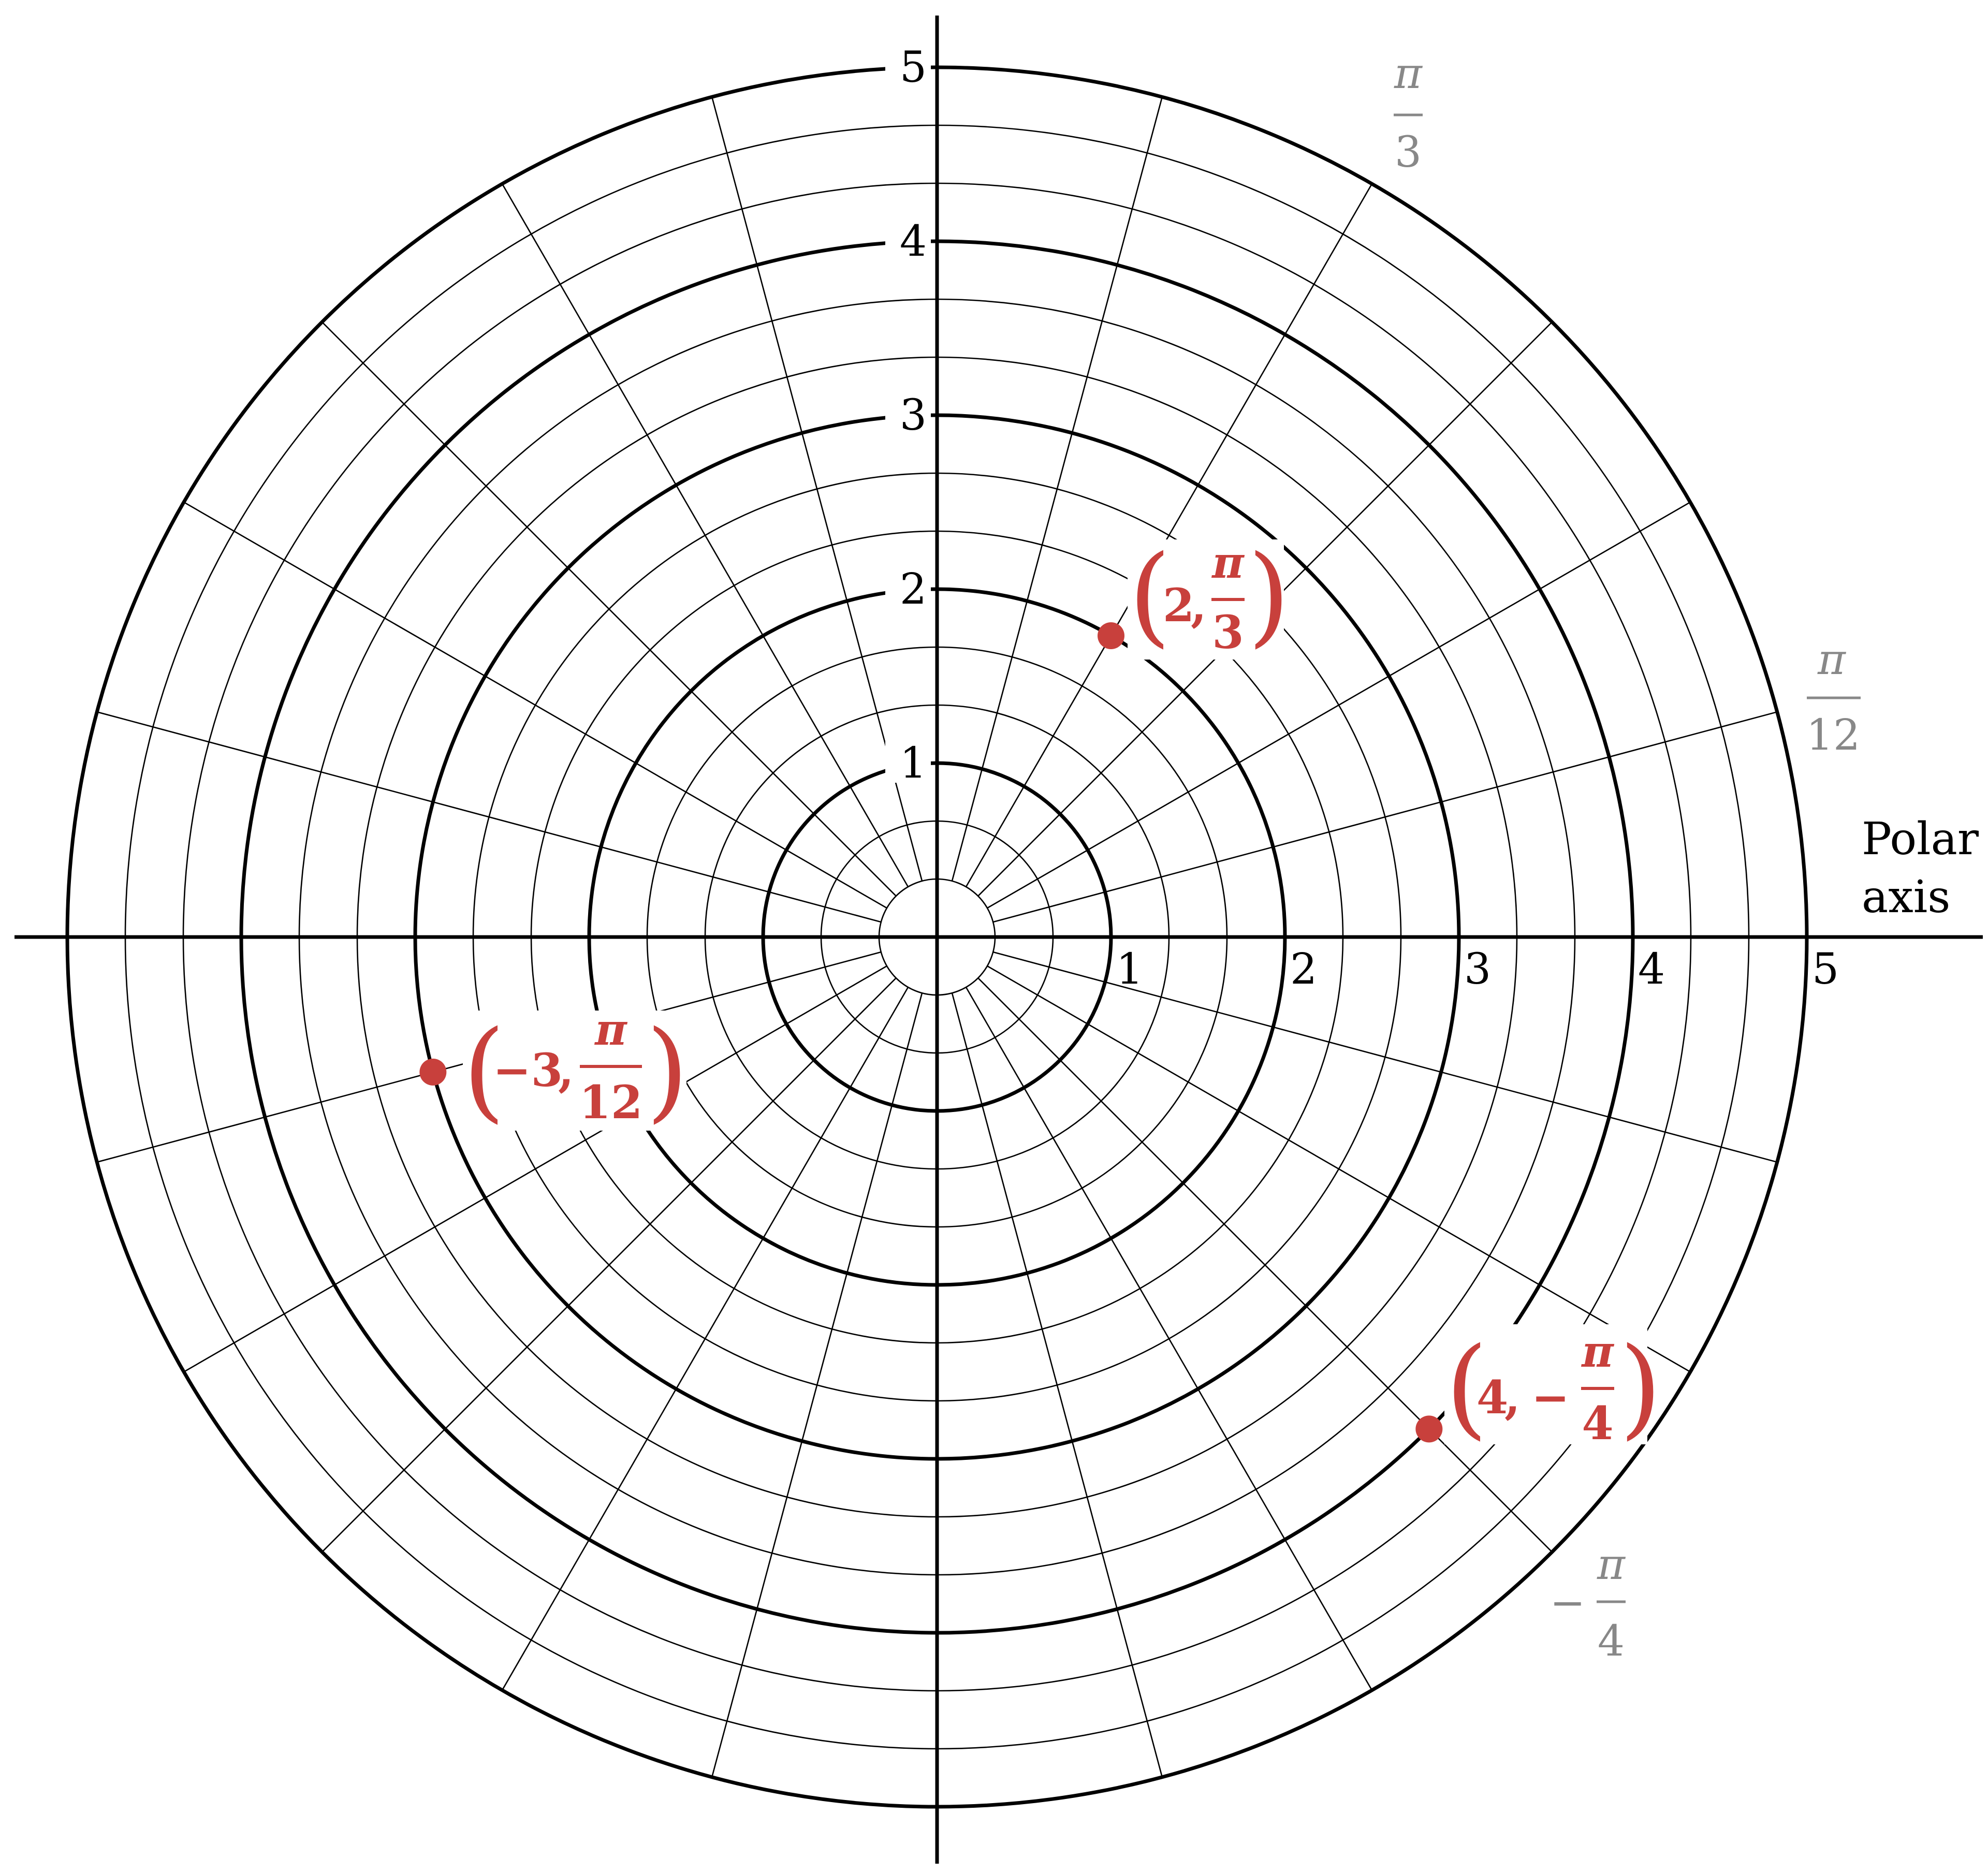 The height and width of the screenshot is (1873, 1988). What do you see at coordinates (1408, 113) in the screenshot?
I see `angle-label-pi-over-3: π 3` at bounding box center [1408, 113].